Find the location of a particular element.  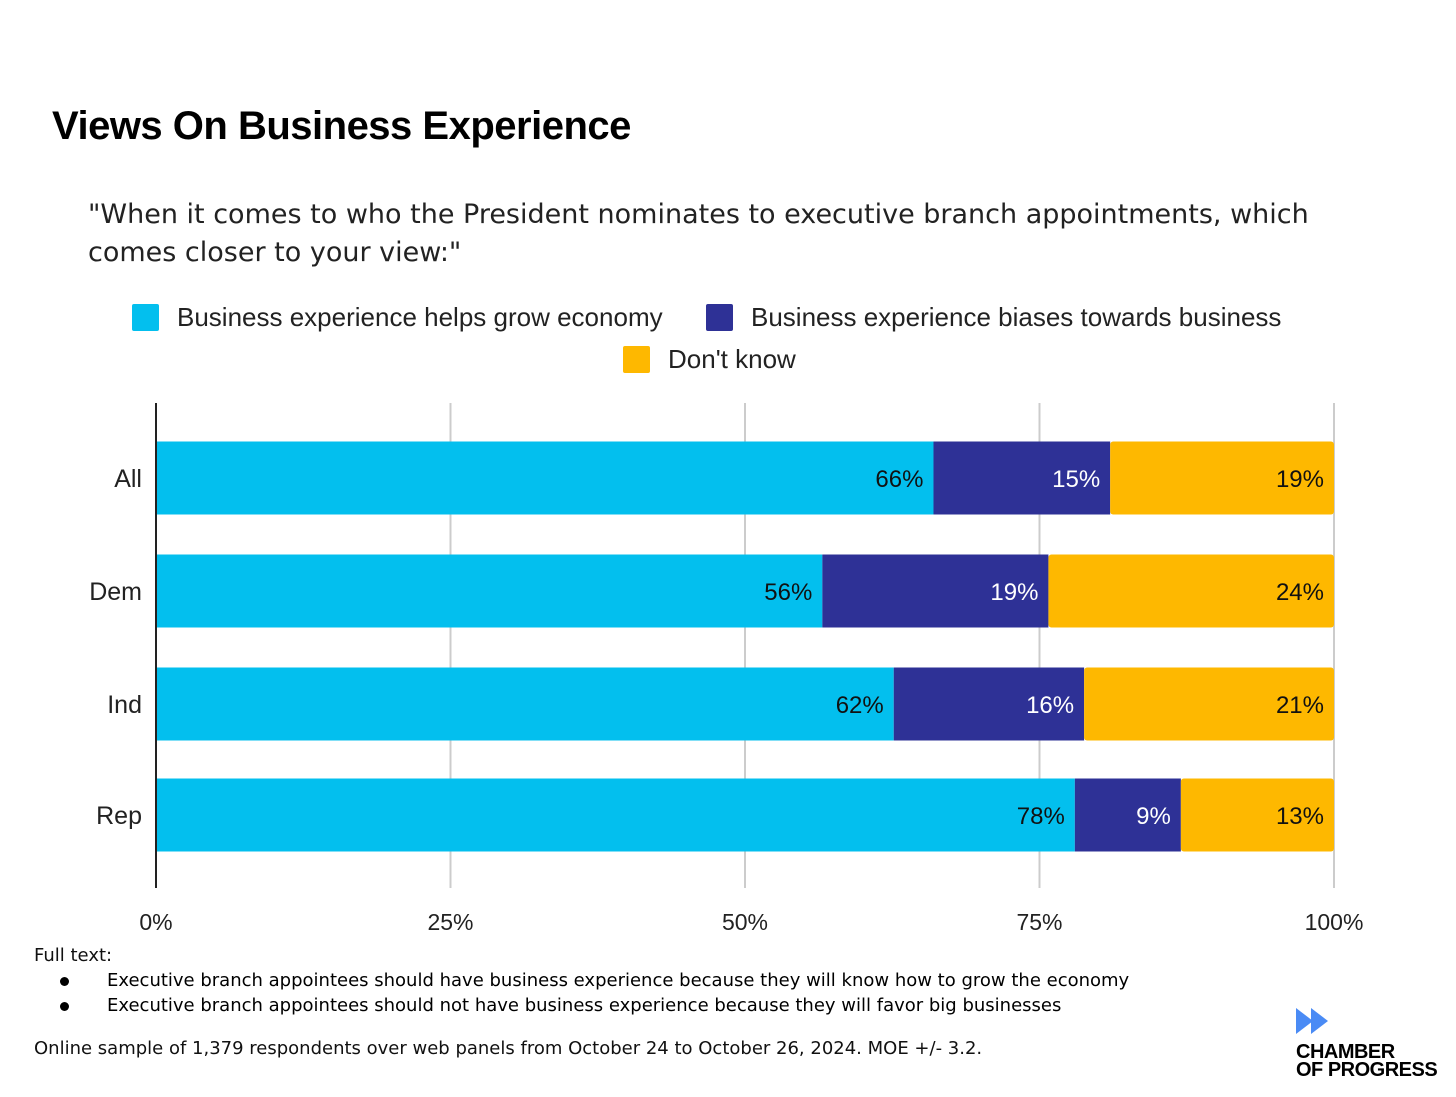

x-tick-label: 100% is located at coordinates (1334, 922).